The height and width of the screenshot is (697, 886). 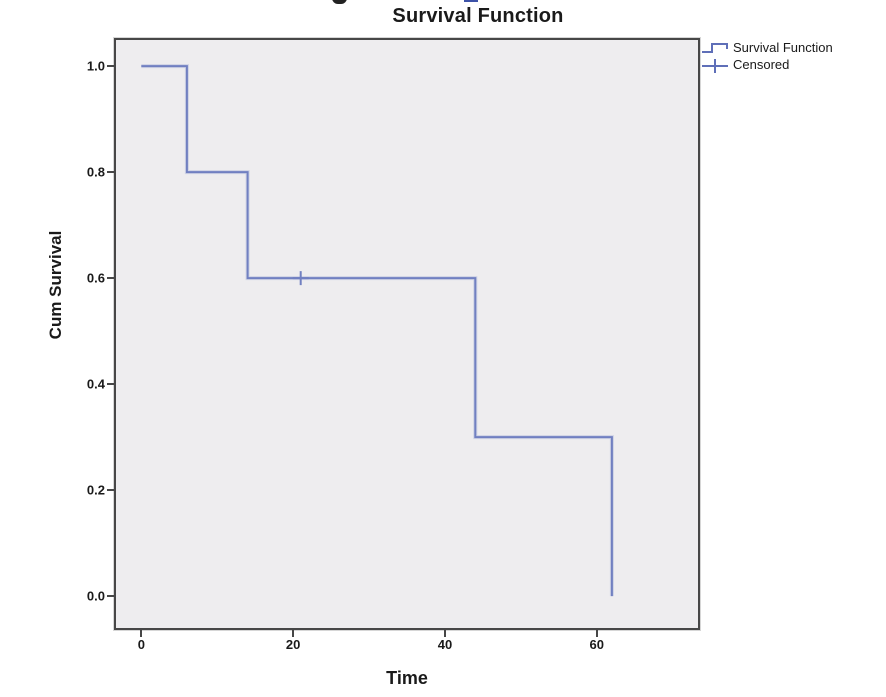 I want to click on x-axis-tick-label: 0, so click(x=141, y=644).